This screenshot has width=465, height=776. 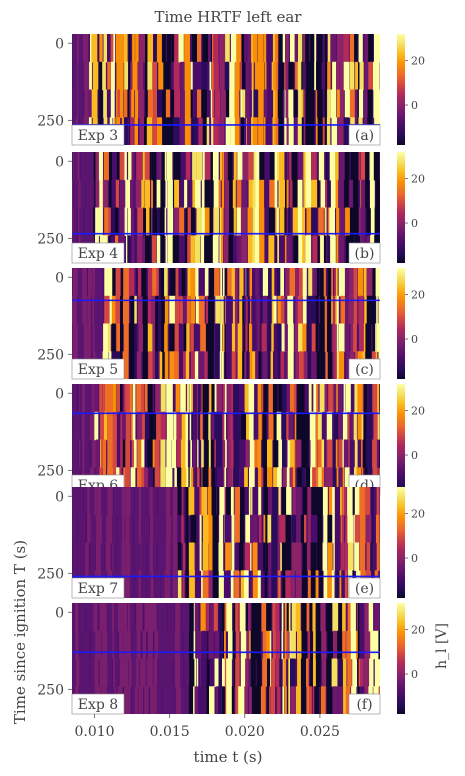 I want to click on colorbar-label: h_l [V], so click(x=442, y=646).